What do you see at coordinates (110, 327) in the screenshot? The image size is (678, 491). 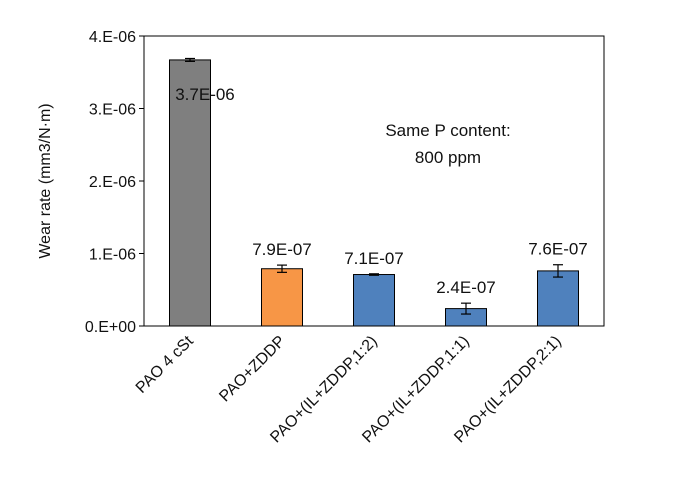 I see `y-tick-label: 0.E+00` at bounding box center [110, 327].